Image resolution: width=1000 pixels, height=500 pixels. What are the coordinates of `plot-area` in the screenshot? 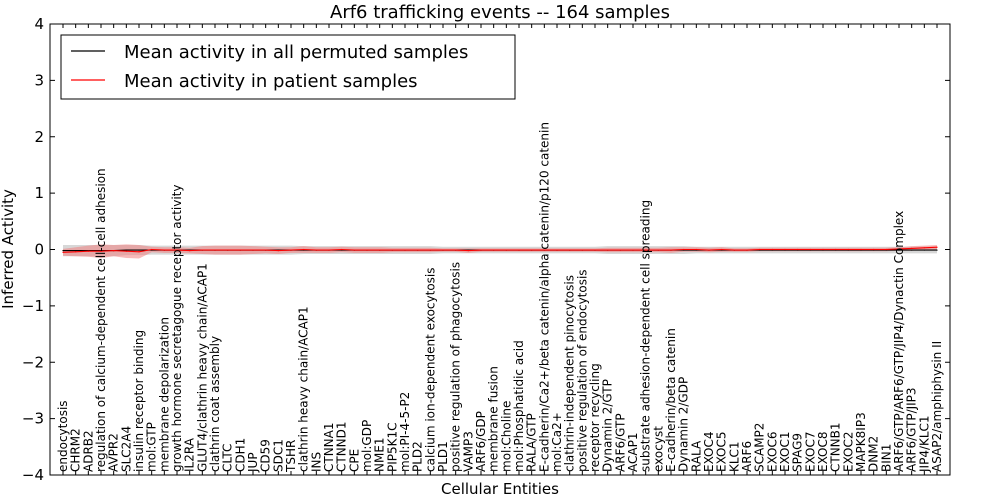 It's located at (500, 251).